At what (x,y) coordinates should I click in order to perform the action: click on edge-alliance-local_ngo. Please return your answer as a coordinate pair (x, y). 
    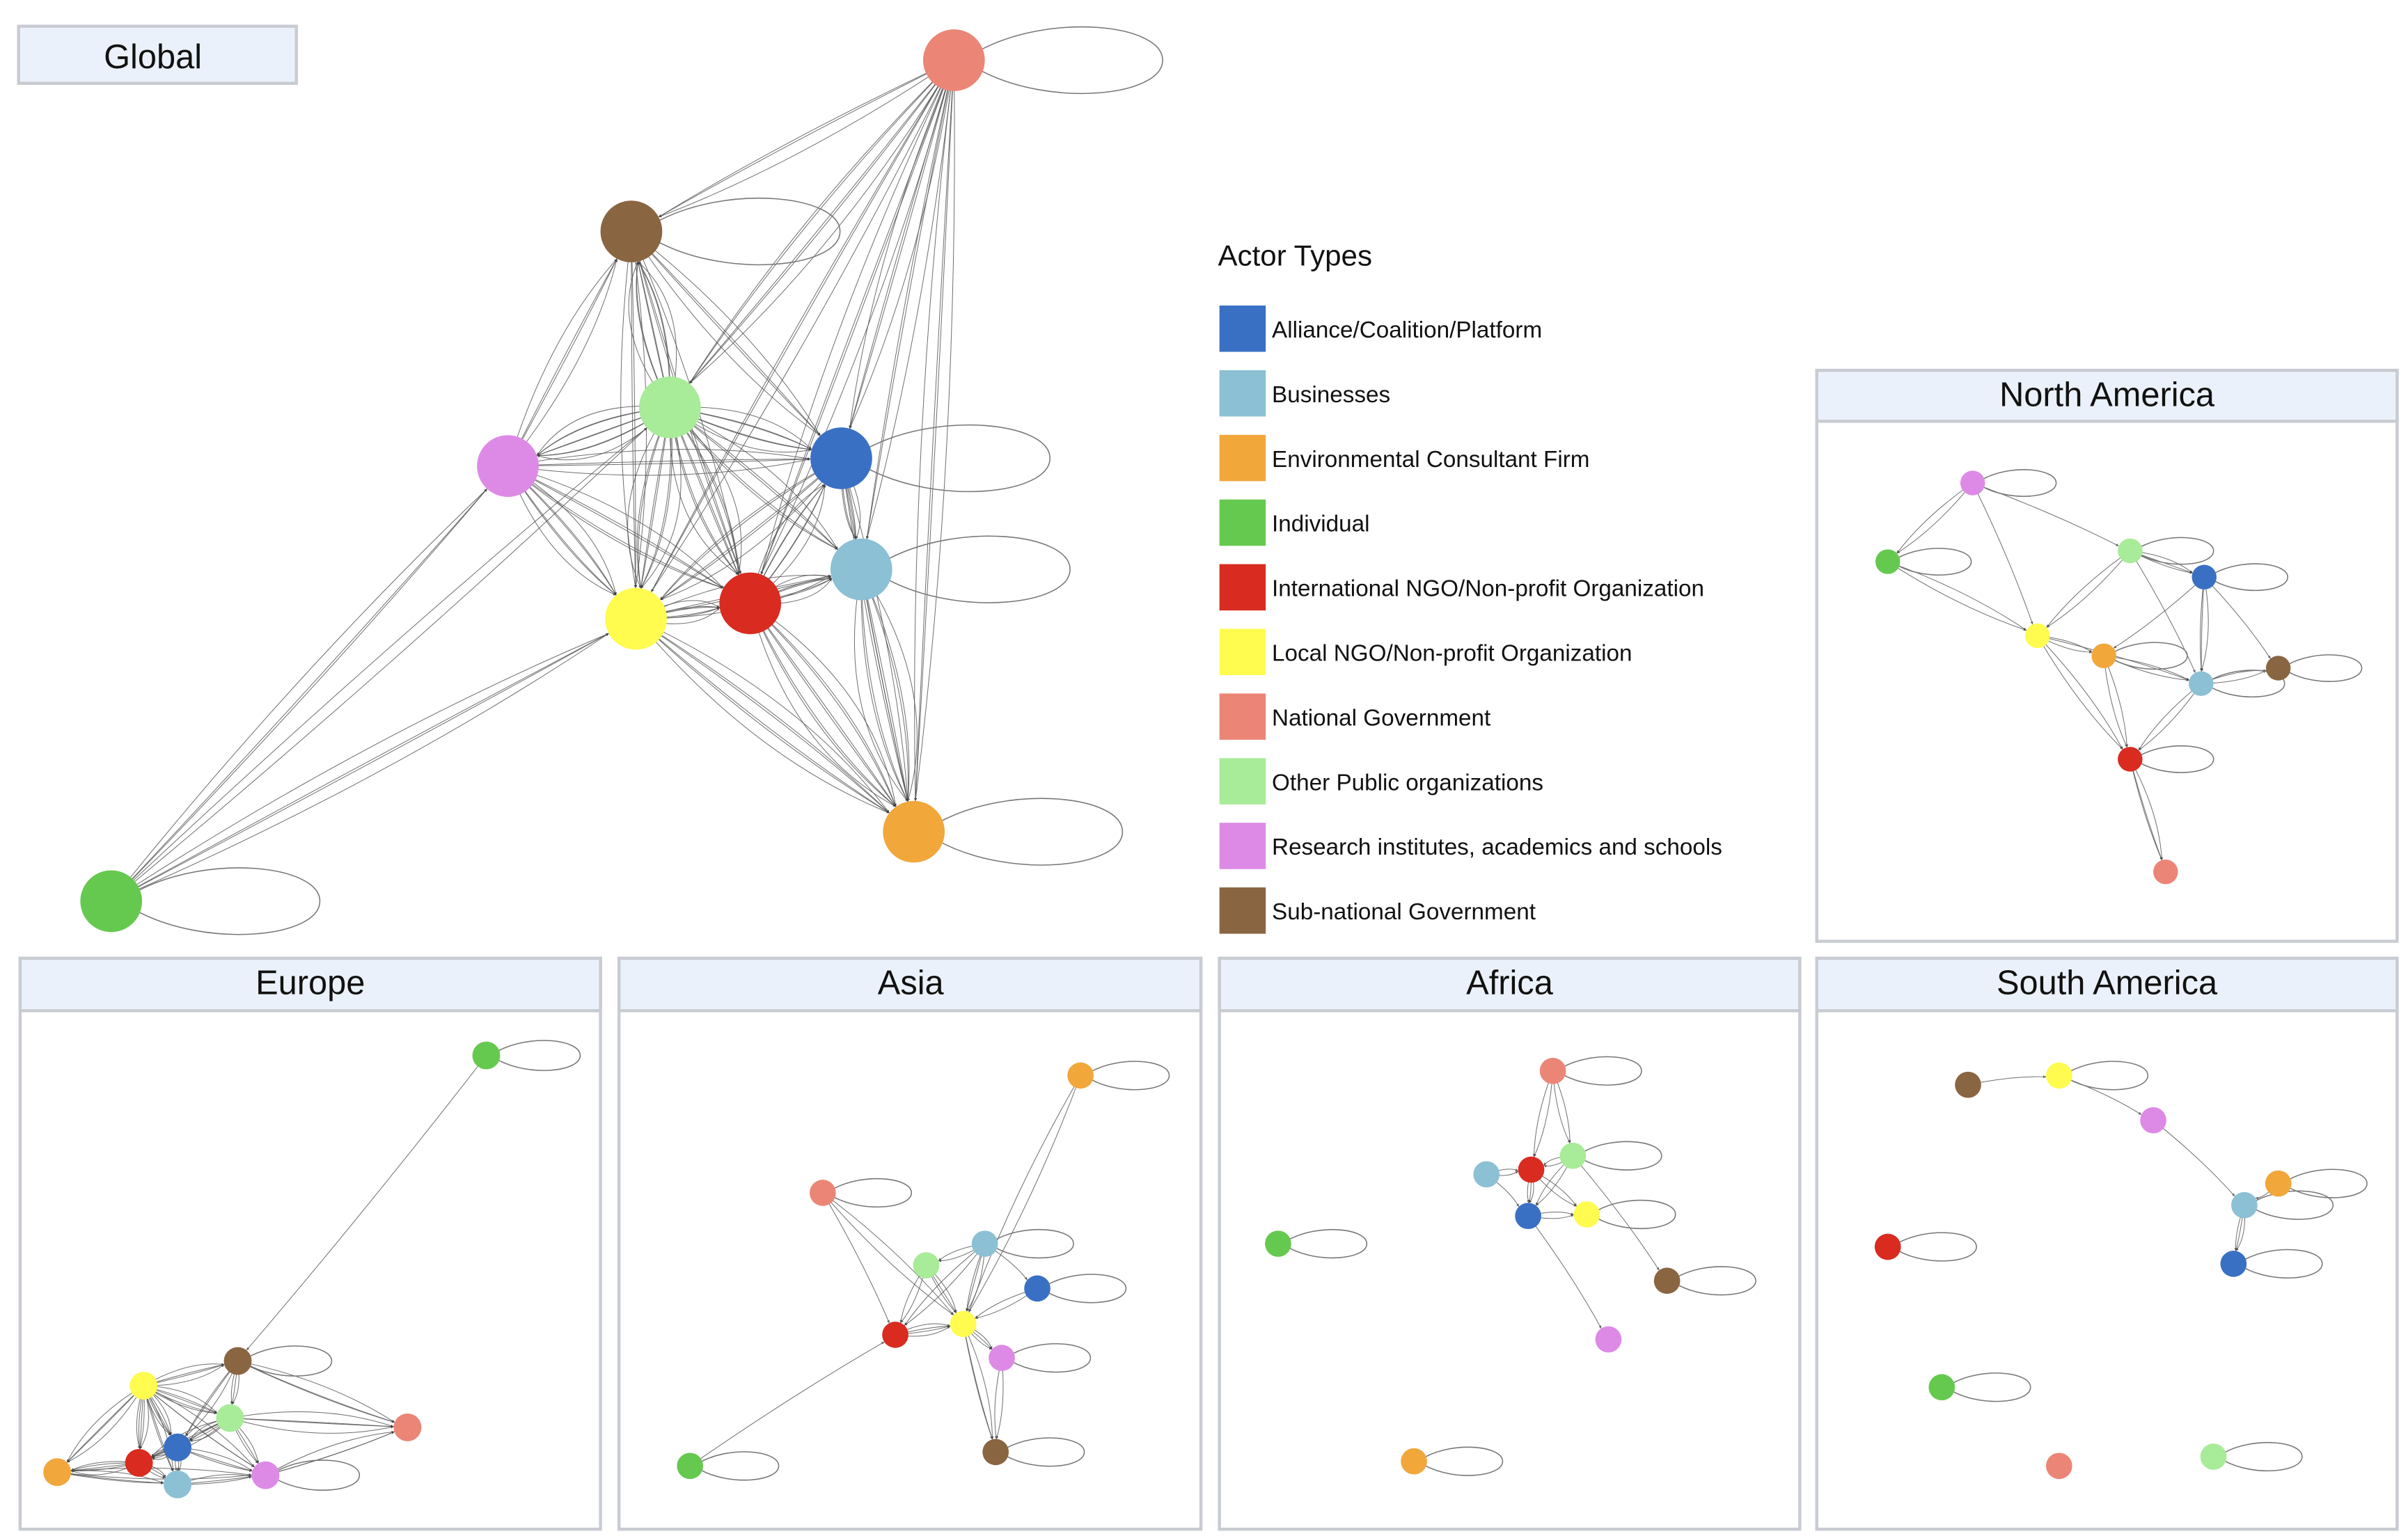
    Looking at the image, I should click on (751, 529).